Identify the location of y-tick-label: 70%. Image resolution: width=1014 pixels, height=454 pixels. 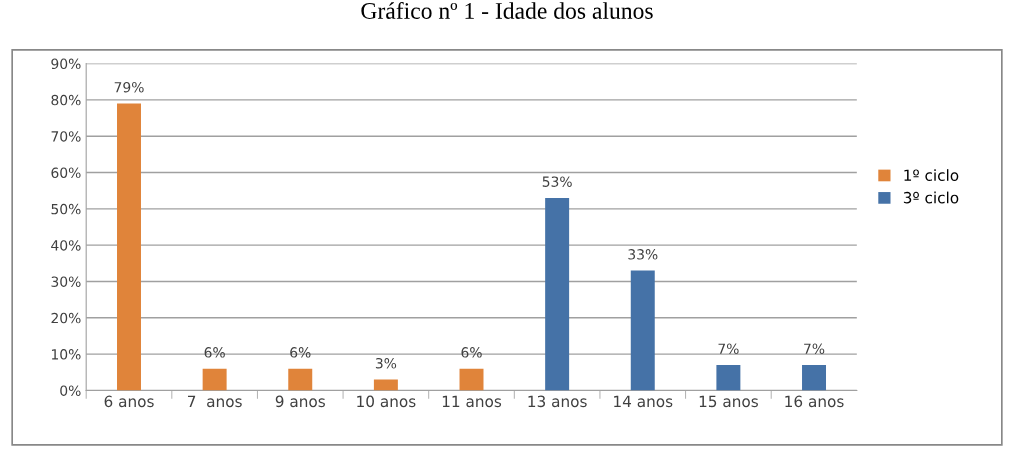
(66, 136).